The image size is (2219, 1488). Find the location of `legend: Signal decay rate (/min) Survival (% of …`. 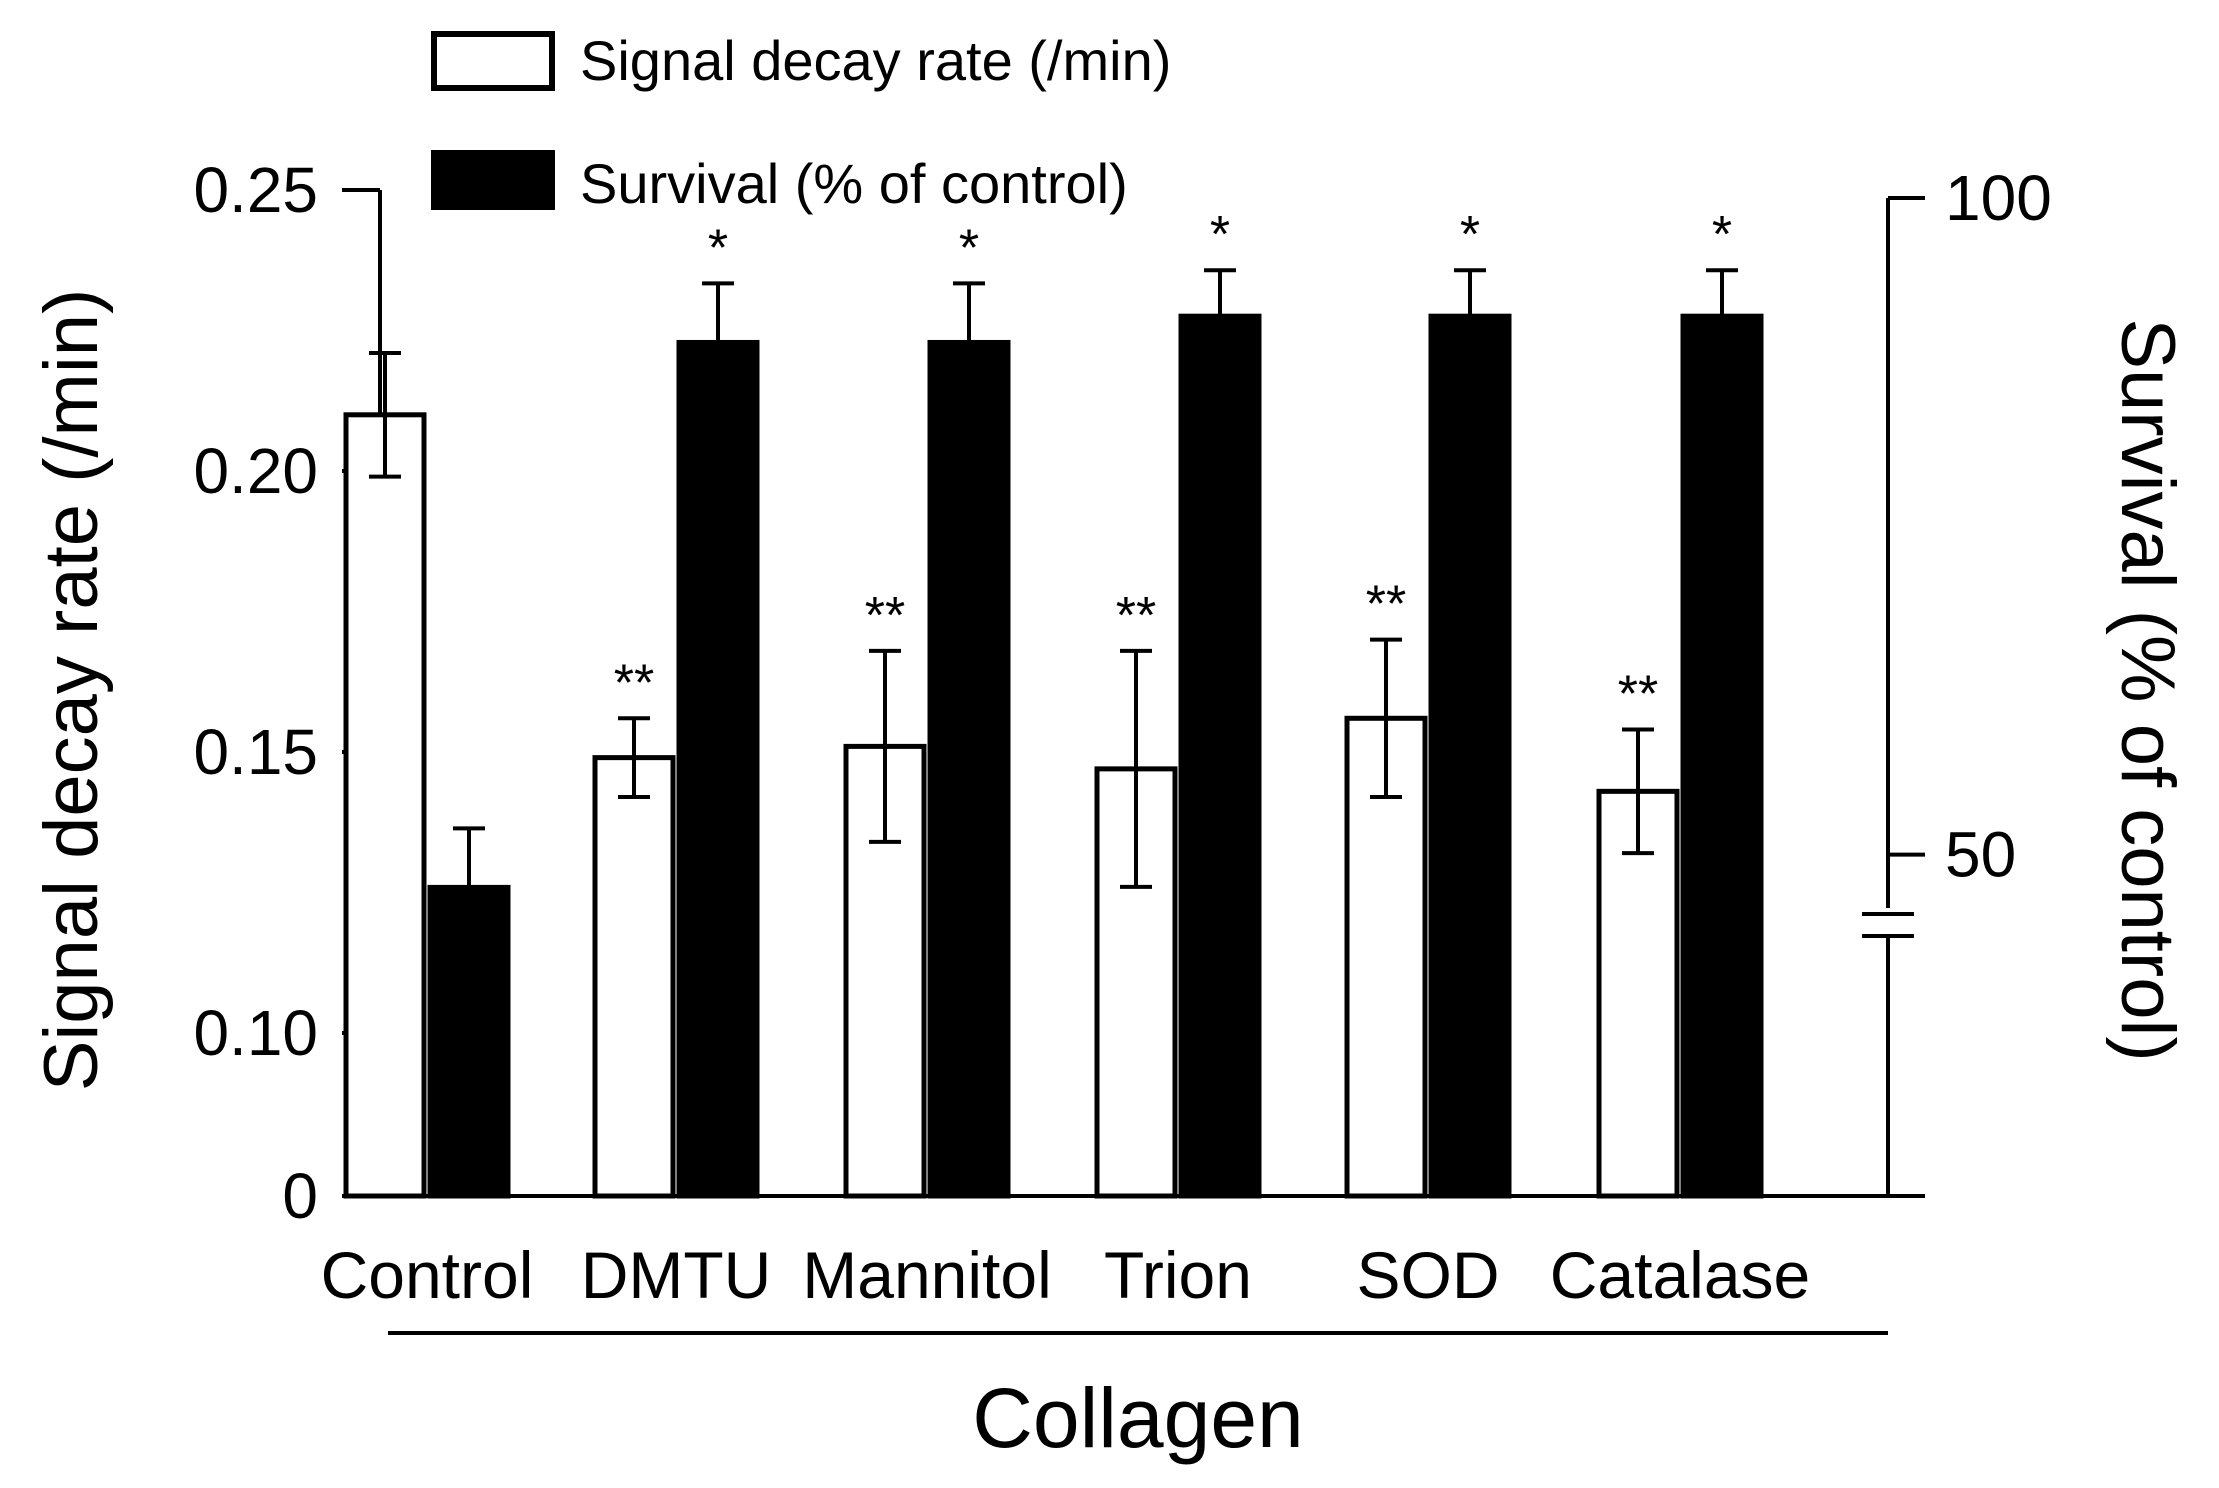

legend: Signal decay rate (/min) Survival (% of … is located at coordinates (801, 122).